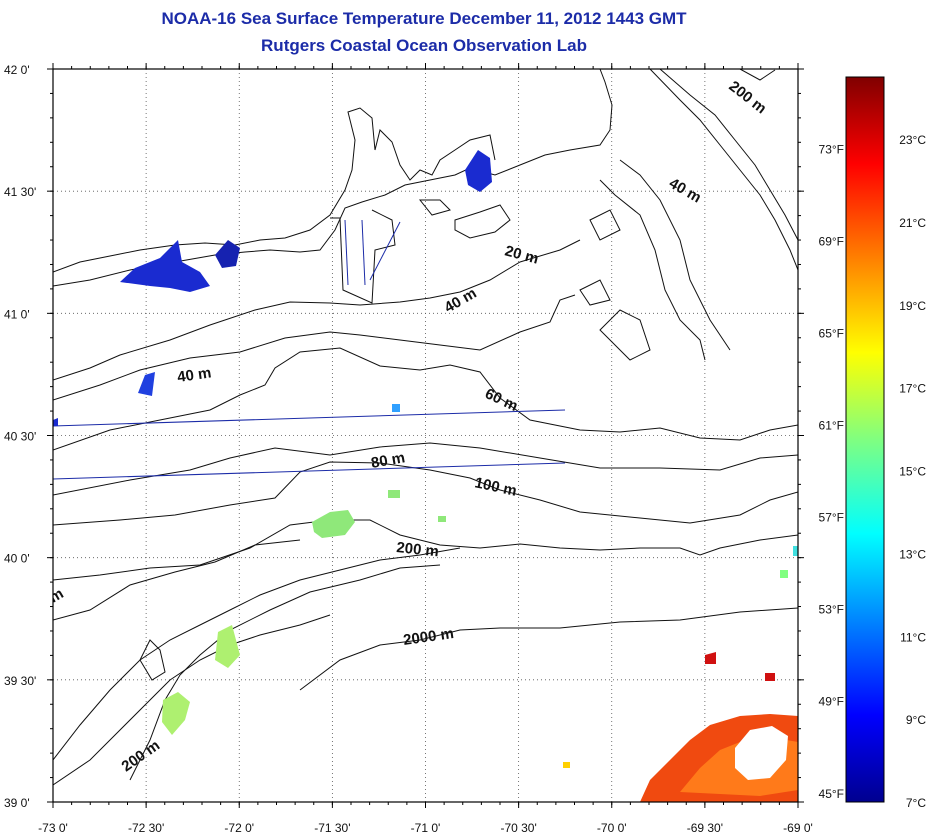 The image size is (928, 840). Describe the element at coordinates (916, 720) in the screenshot. I see `colorbar-celsius-label: 9°C` at that location.